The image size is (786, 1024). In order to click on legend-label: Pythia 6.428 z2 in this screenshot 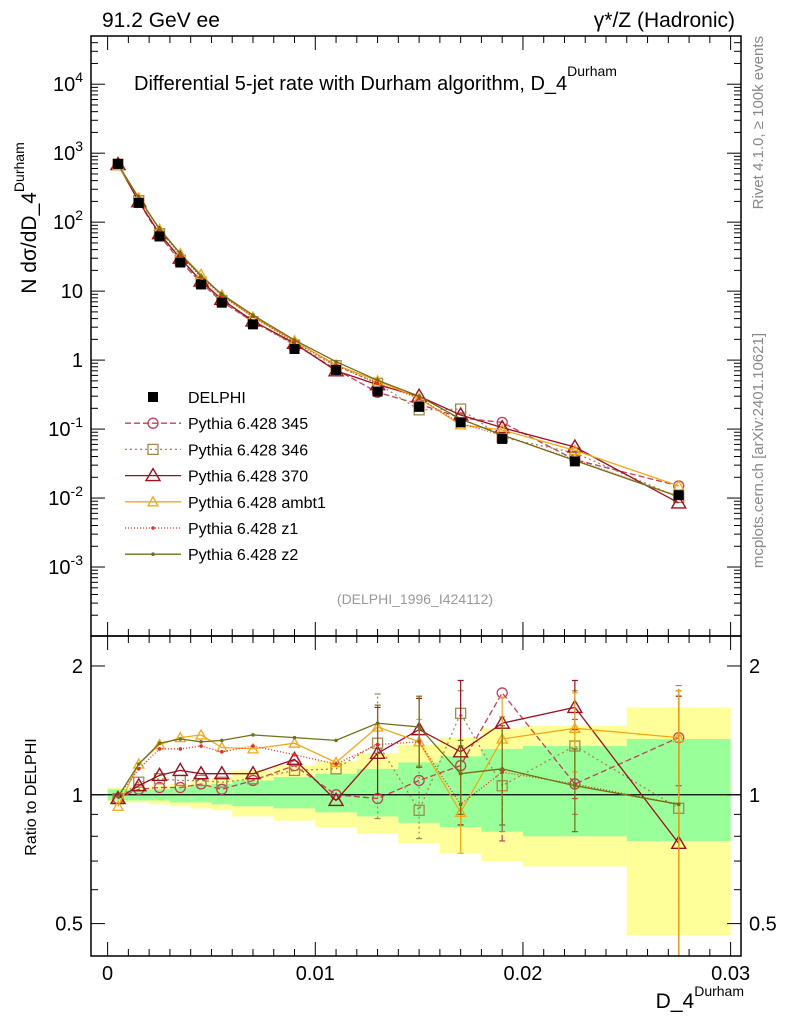, I will do `click(243, 555)`.